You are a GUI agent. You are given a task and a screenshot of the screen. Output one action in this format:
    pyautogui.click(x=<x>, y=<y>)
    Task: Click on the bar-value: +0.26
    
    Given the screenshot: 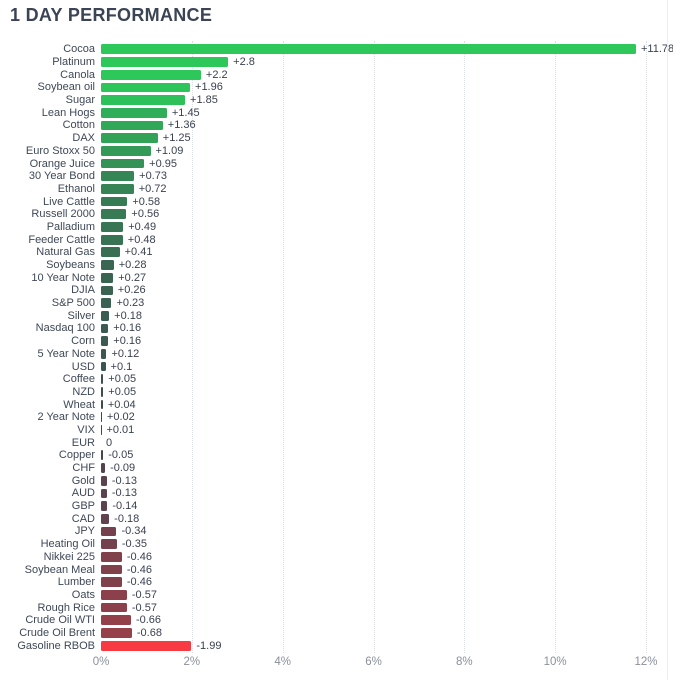 What is the action you would take?
    pyautogui.click(x=131, y=290)
    